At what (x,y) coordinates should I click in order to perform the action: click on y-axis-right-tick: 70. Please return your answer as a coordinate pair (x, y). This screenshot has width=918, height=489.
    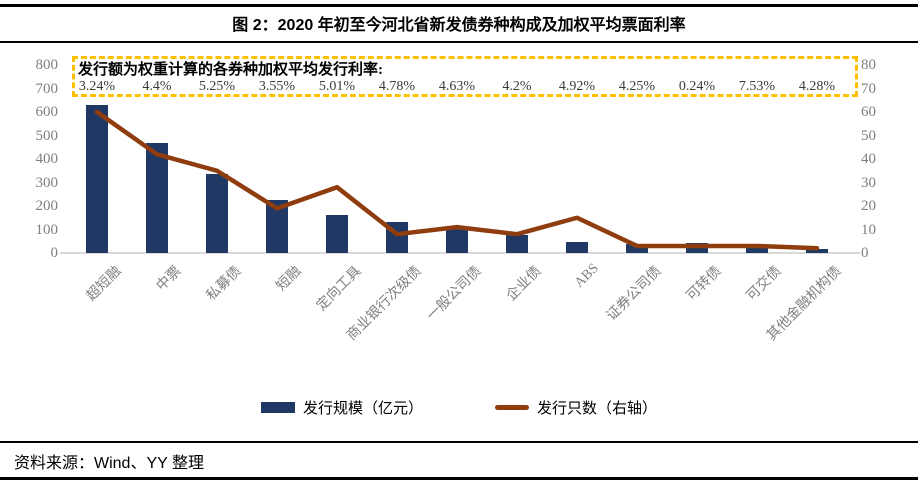
    Looking at the image, I should click on (868, 88).